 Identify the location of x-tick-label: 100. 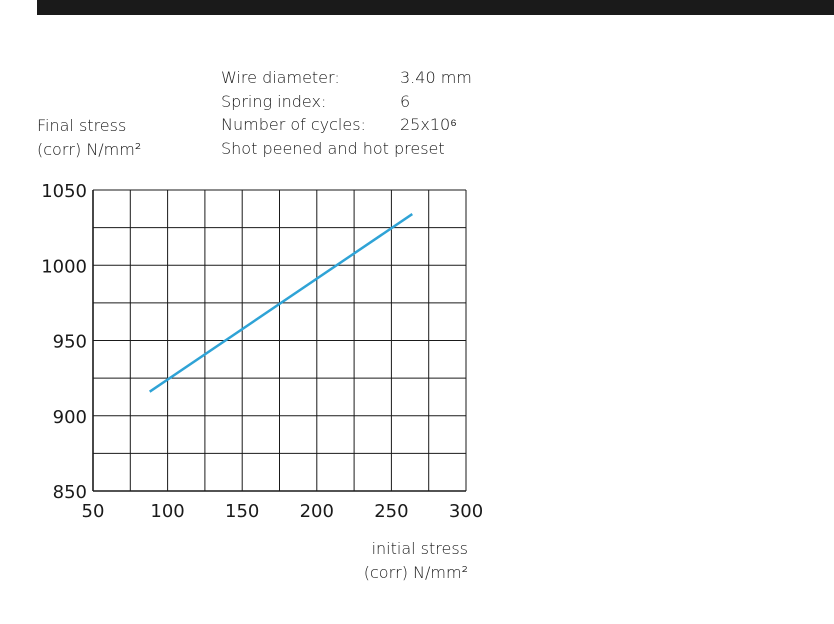
(167, 511).